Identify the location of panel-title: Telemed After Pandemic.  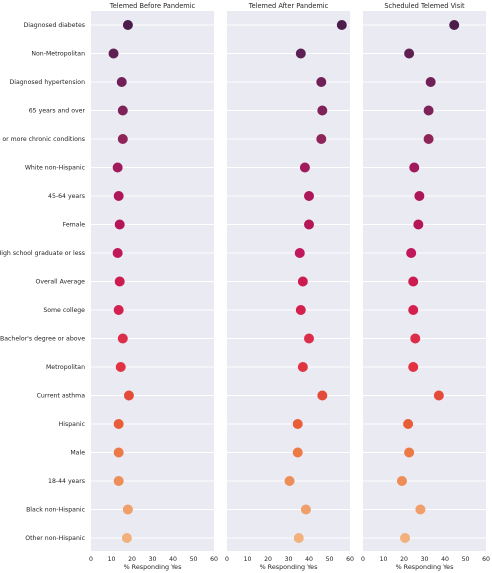
(288, 6).